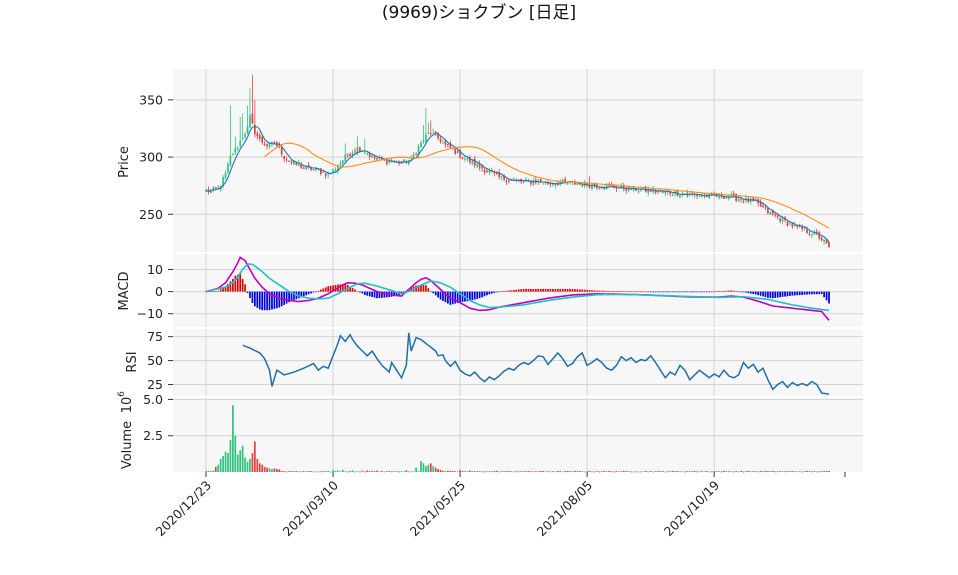 The width and height of the screenshot is (958, 575). What do you see at coordinates (124, 162) in the screenshot?
I see `price-axis-label: Price` at bounding box center [124, 162].